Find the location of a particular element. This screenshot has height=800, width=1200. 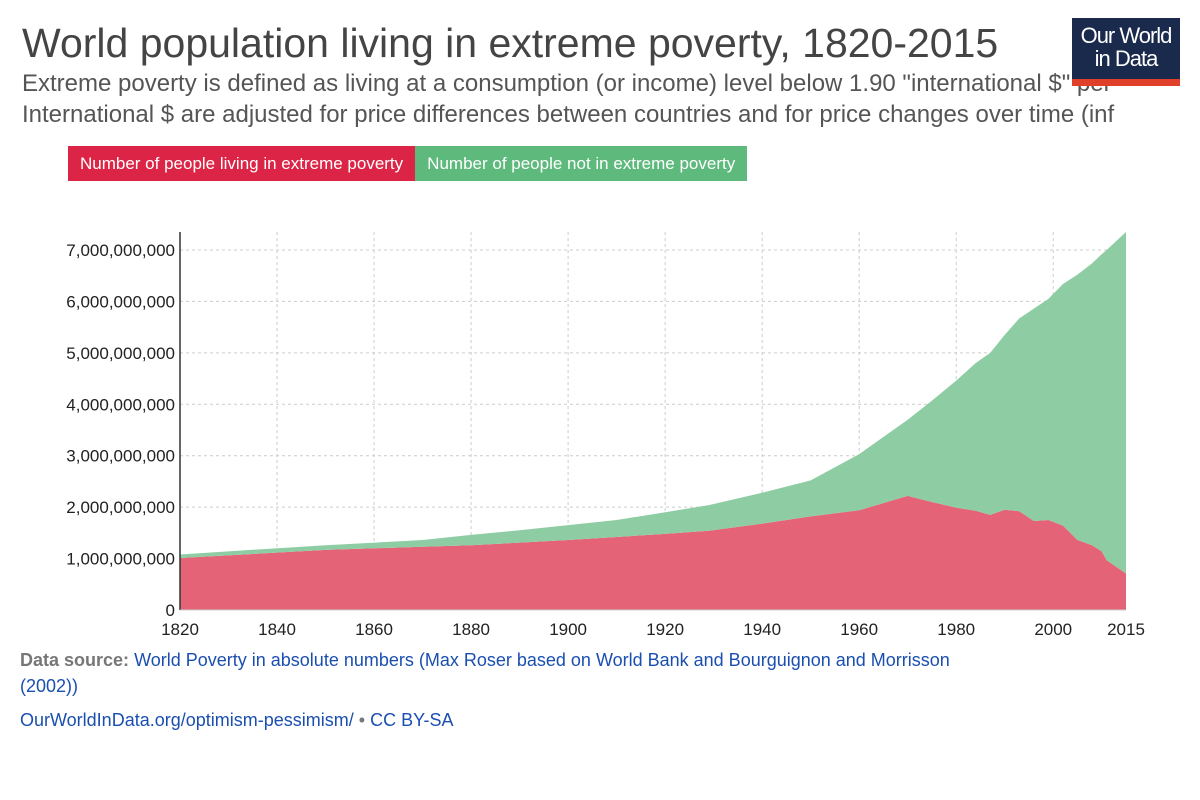

license-link: CC BY-SA is located at coordinates (412, 720).